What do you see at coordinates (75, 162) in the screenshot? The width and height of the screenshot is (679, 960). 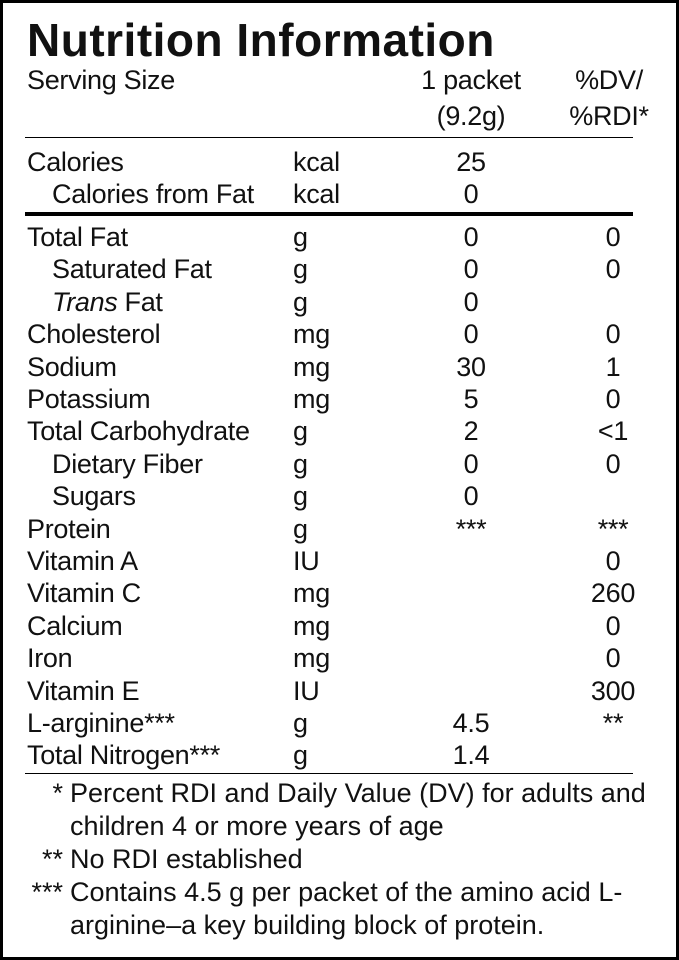 I see `nutrient-name: Calories` at bounding box center [75, 162].